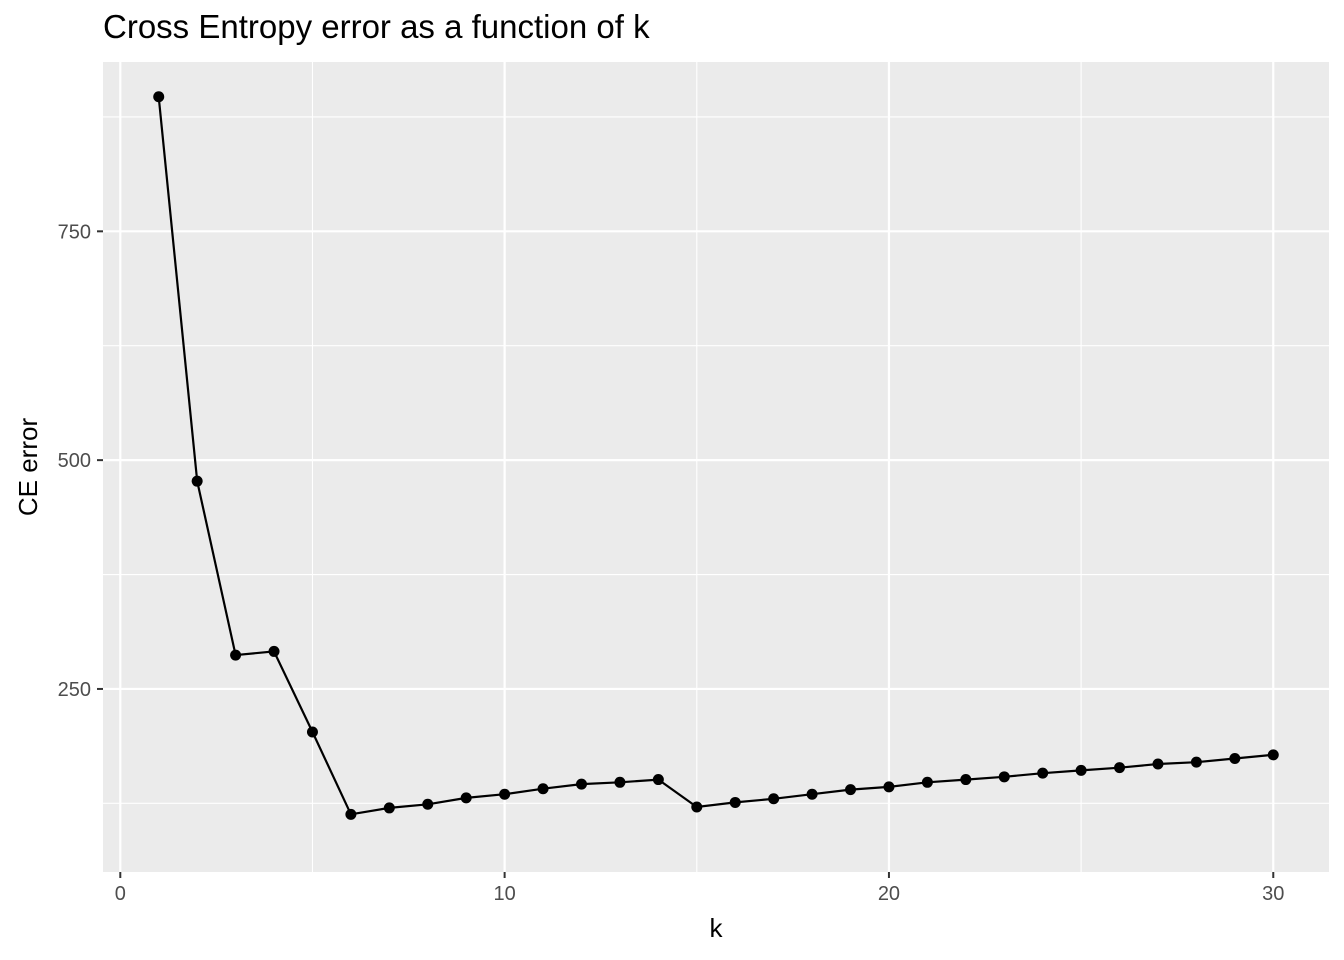 The width and height of the screenshot is (1344, 960). What do you see at coordinates (889, 894) in the screenshot?
I see `x-tick-label: 20` at bounding box center [889, 894].